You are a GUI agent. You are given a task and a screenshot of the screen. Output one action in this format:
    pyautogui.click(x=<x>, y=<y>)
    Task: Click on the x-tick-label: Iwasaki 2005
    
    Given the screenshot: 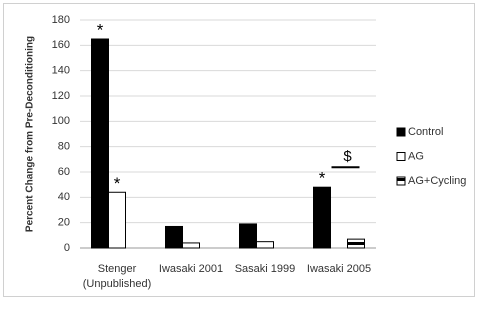 What is the action you would take?
    pyautogui.click(x=339, y=269)
    